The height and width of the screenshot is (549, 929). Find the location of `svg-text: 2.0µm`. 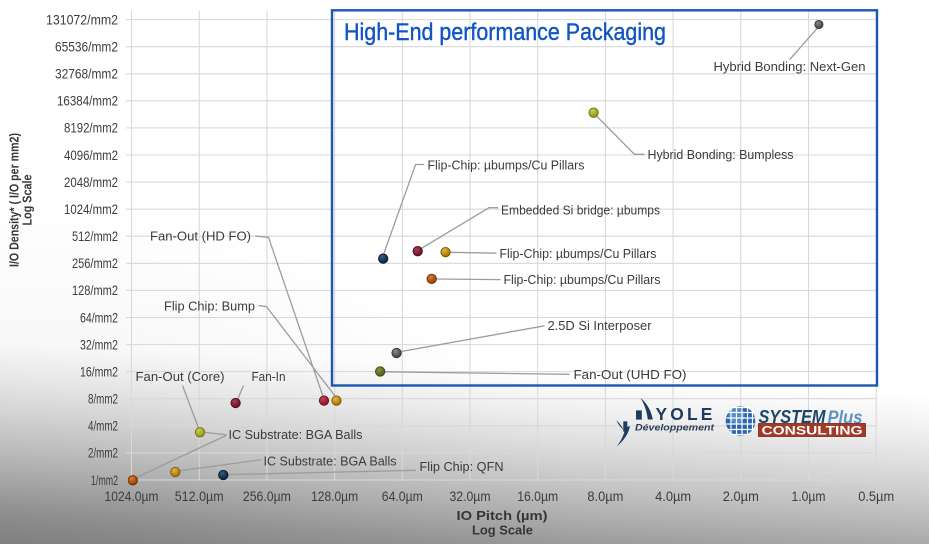

svg-text: 2.0µm is located at coordinates (741, 496).